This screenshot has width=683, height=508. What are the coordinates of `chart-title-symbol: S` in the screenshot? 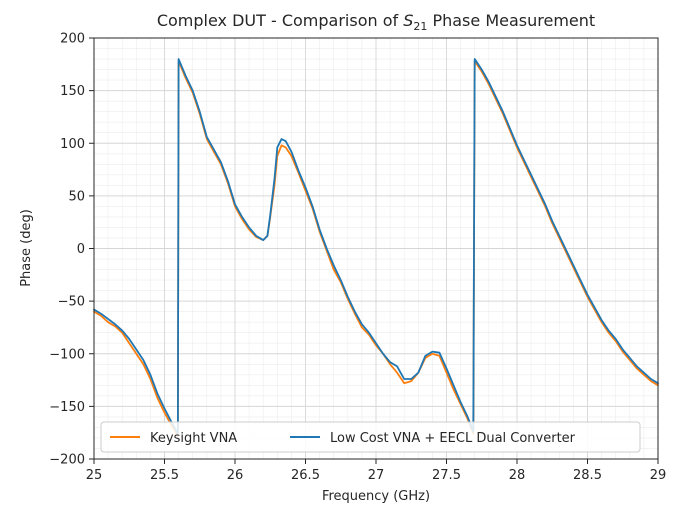 It's located at (408, 20).